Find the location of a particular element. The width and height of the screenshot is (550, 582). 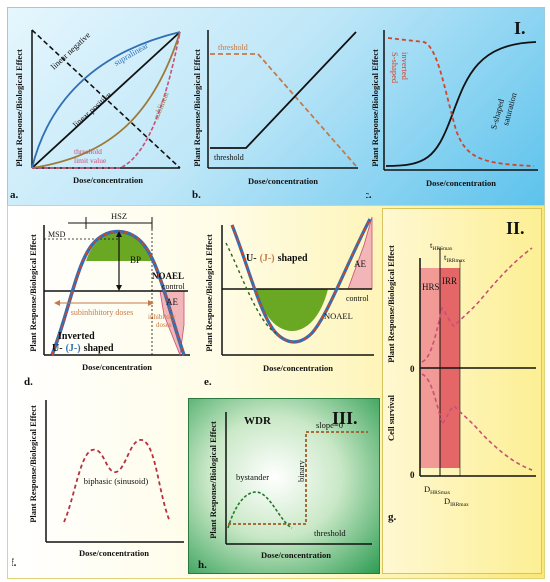

zero-bottom-label: 0 is located at coordinates (412, 475).